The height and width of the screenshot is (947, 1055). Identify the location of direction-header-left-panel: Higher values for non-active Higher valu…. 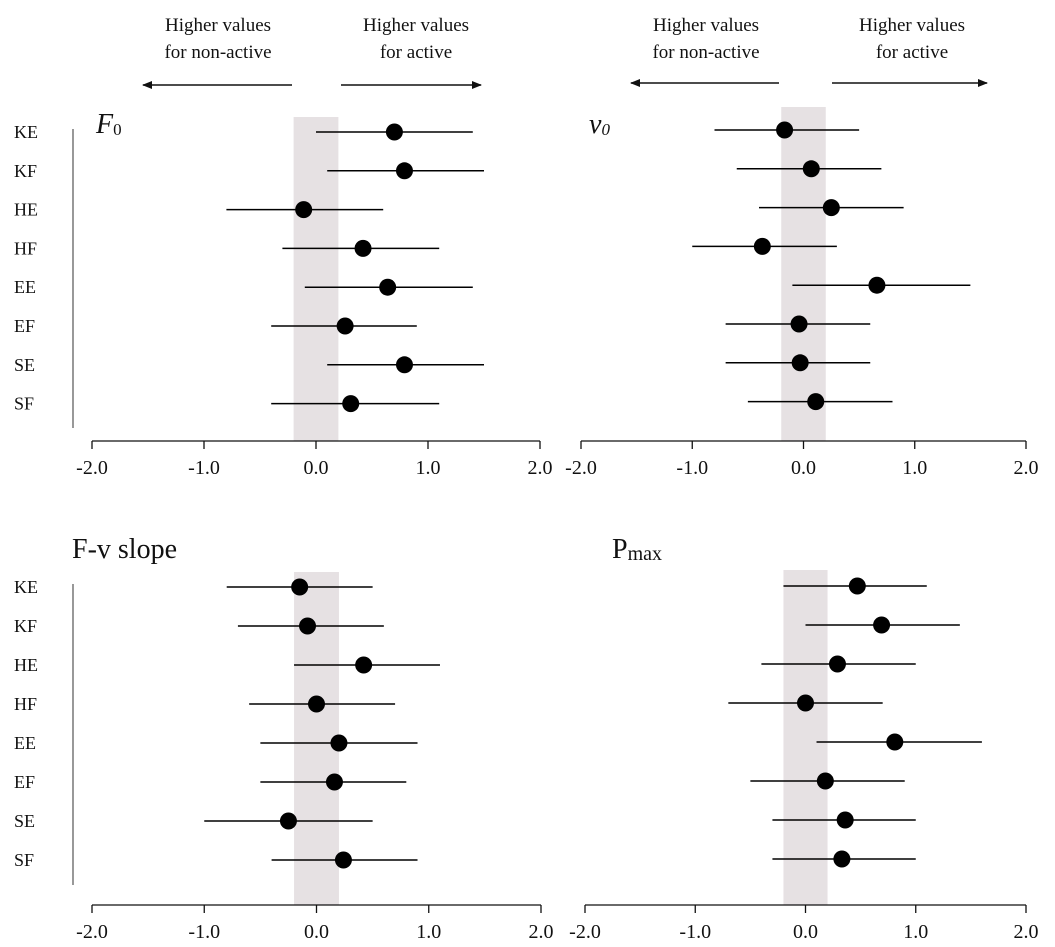
(312, 52).